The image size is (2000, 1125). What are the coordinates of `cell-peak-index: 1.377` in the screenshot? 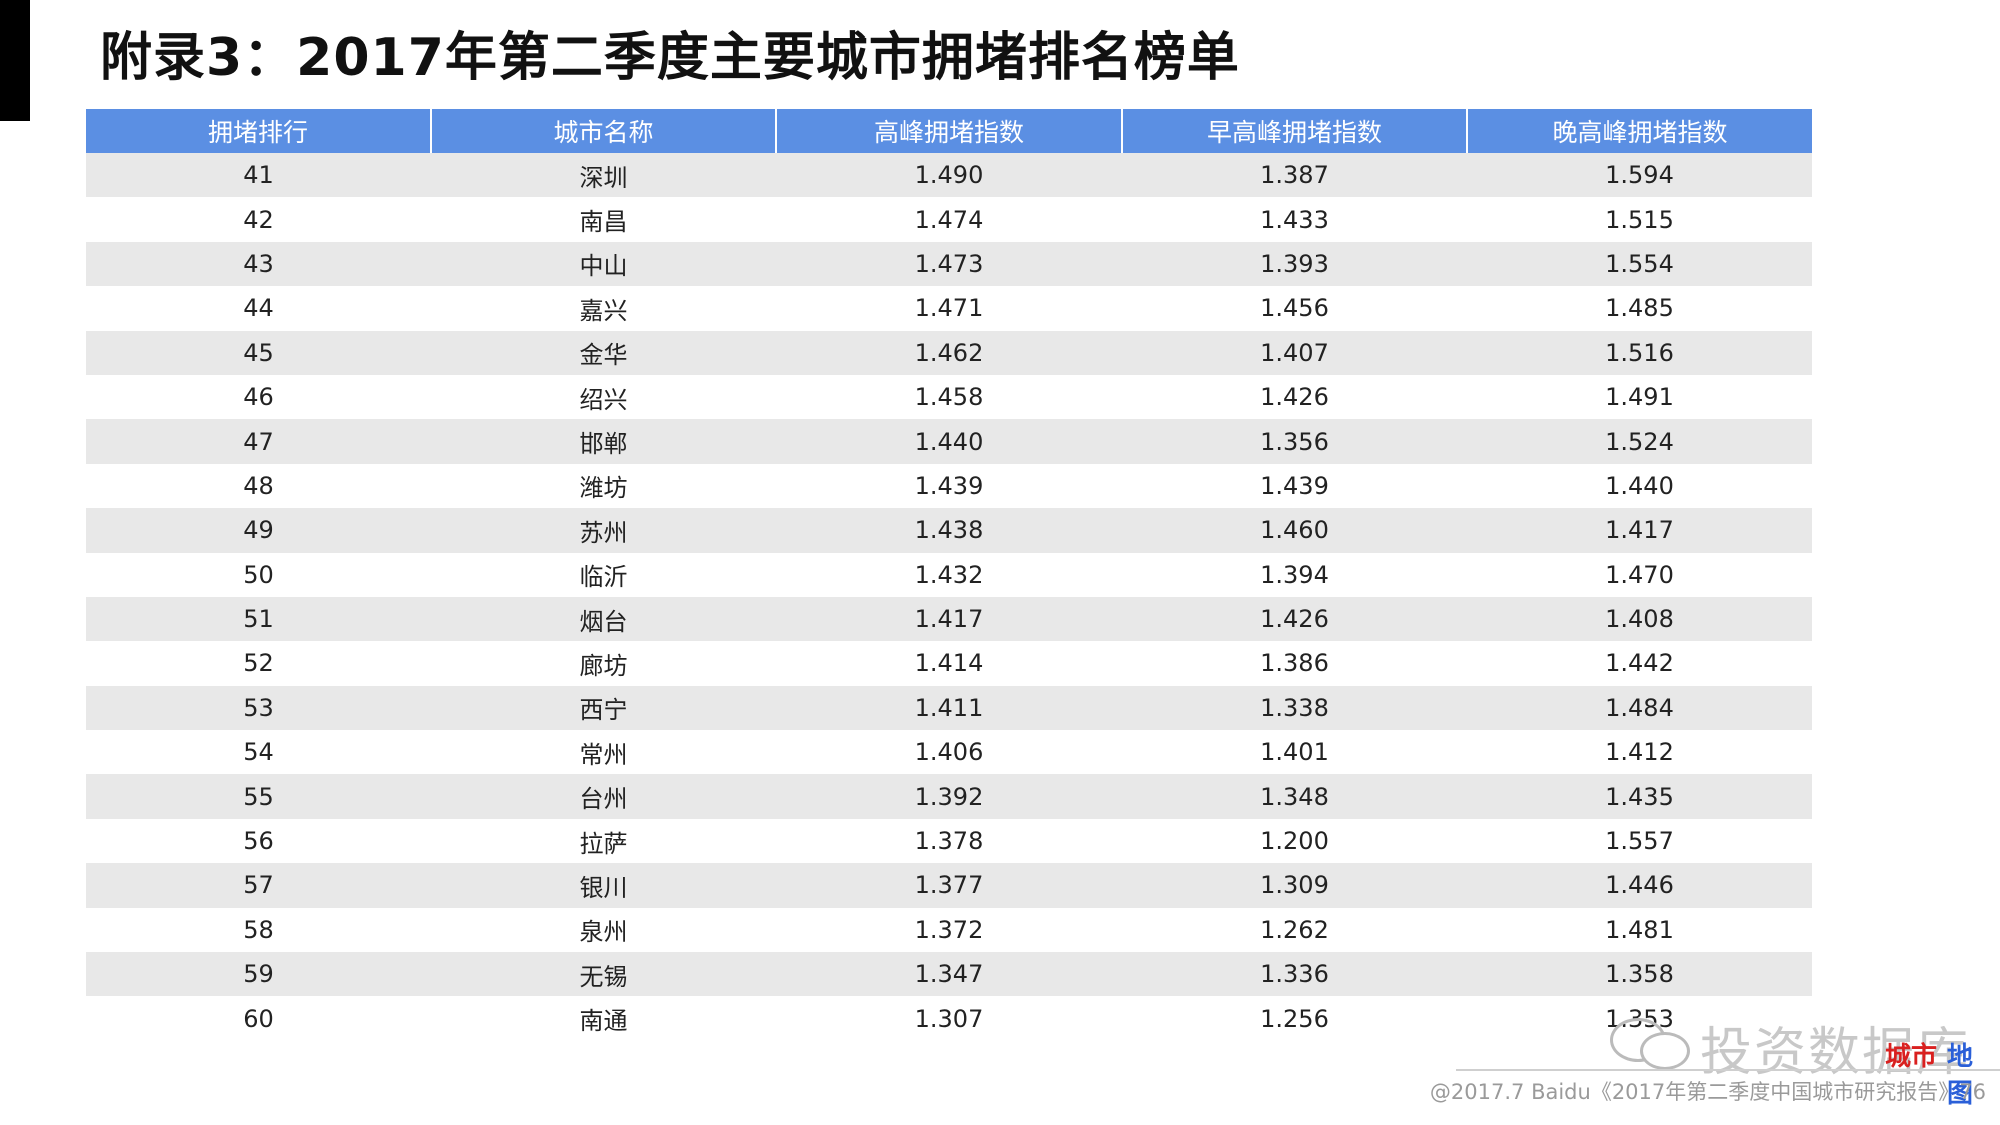 It's located at (949, 885).